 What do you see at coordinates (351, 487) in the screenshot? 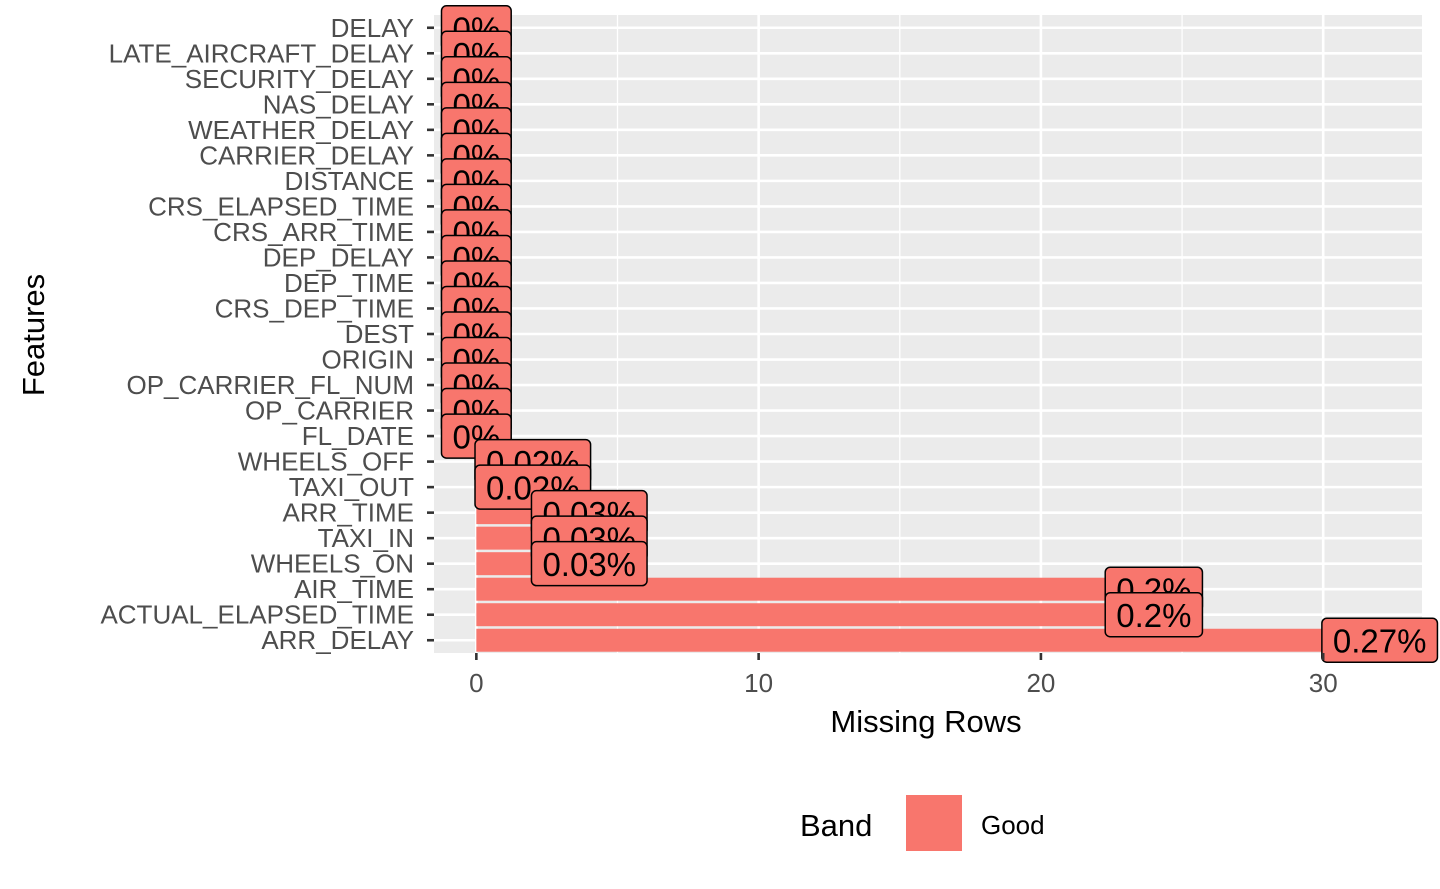
I see `y-tick-label: TAXI_OUT` at bounding box center [351, 487].